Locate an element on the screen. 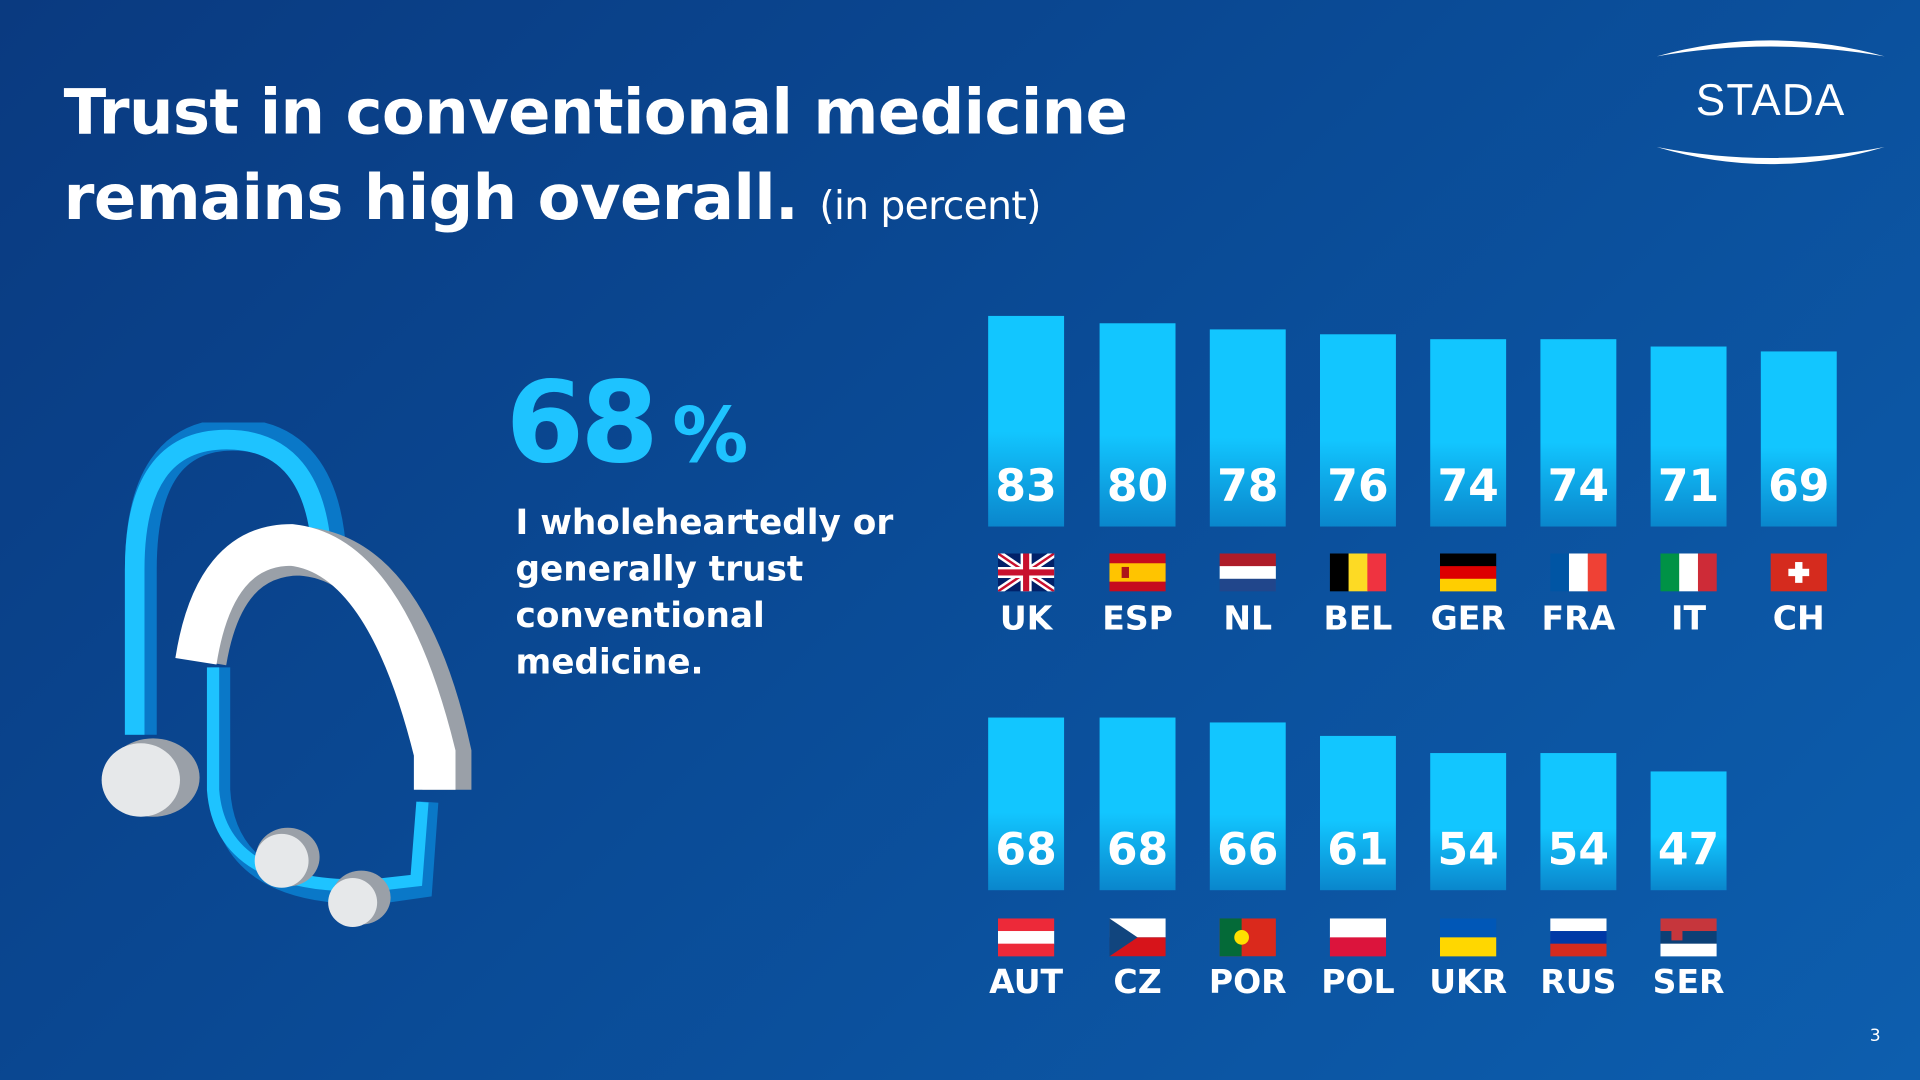 This screenshot has height=1080, width=1920. data-label: 71 is located at coordinates (1688, 486).